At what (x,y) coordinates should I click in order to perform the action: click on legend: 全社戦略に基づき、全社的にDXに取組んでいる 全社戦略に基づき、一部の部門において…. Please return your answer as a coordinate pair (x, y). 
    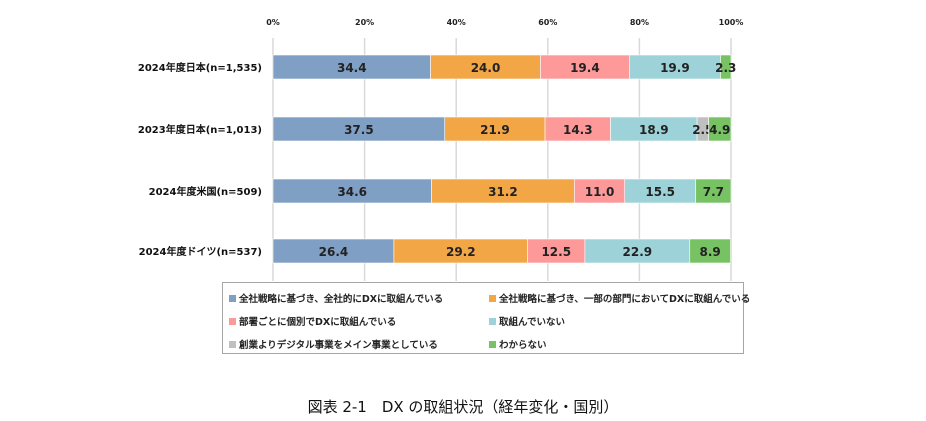
    Looking at the image, I should click on (486, 318).